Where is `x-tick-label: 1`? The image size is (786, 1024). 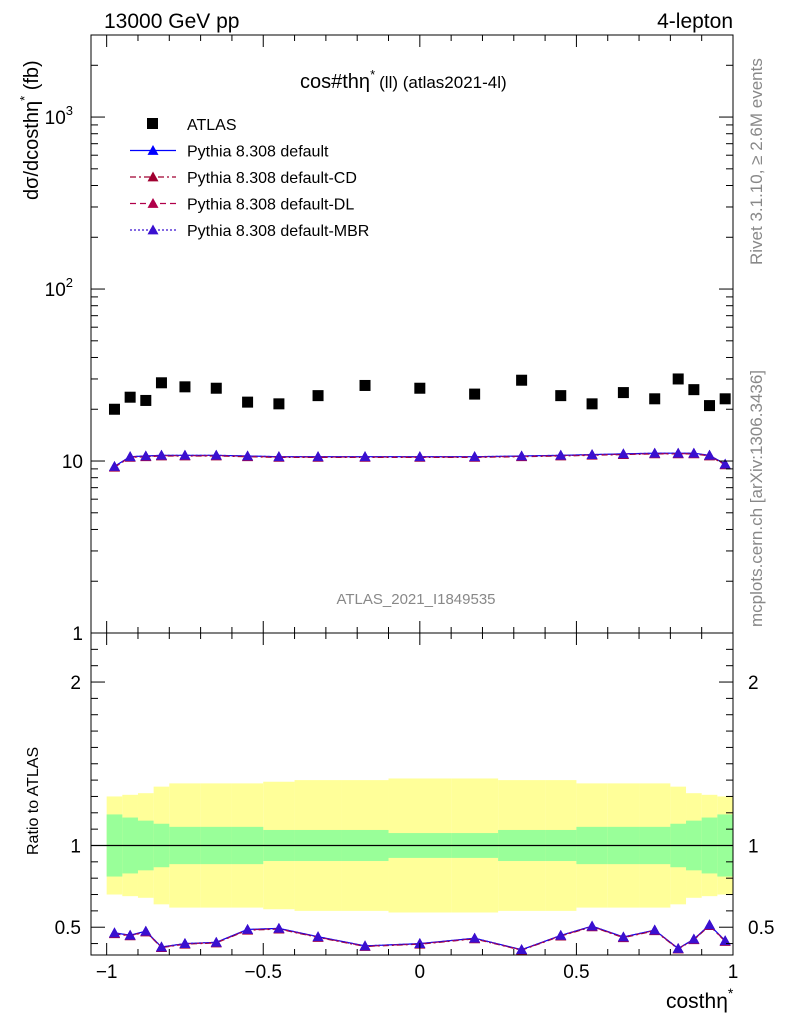 x-tick-label: 1 is located at coordinates (733, 972).